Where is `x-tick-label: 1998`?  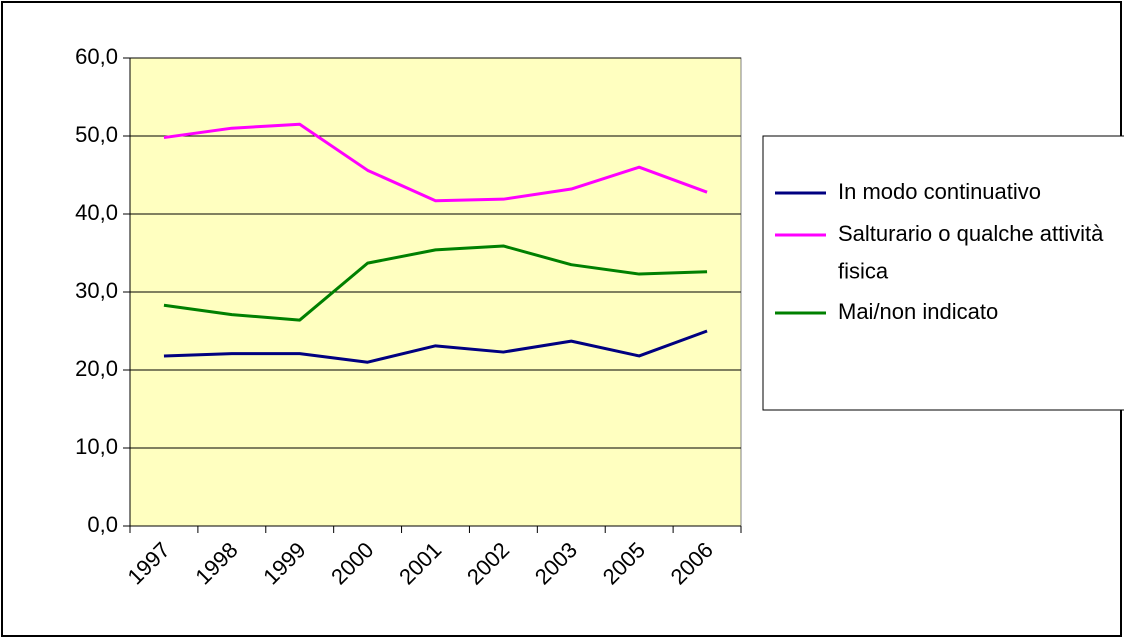
x-tick-label: 1998 is located at coordinates (216, 563).